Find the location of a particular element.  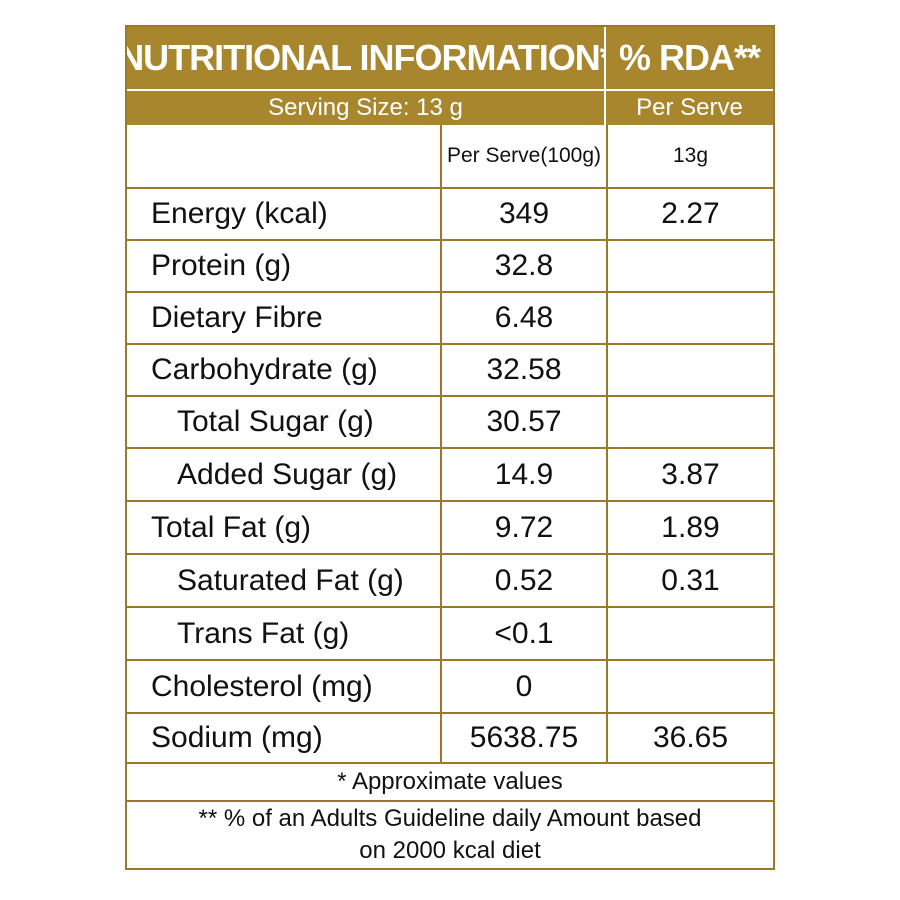

column-header-row: Per Serve(100g) 13g is located at coordinates (450, 157).